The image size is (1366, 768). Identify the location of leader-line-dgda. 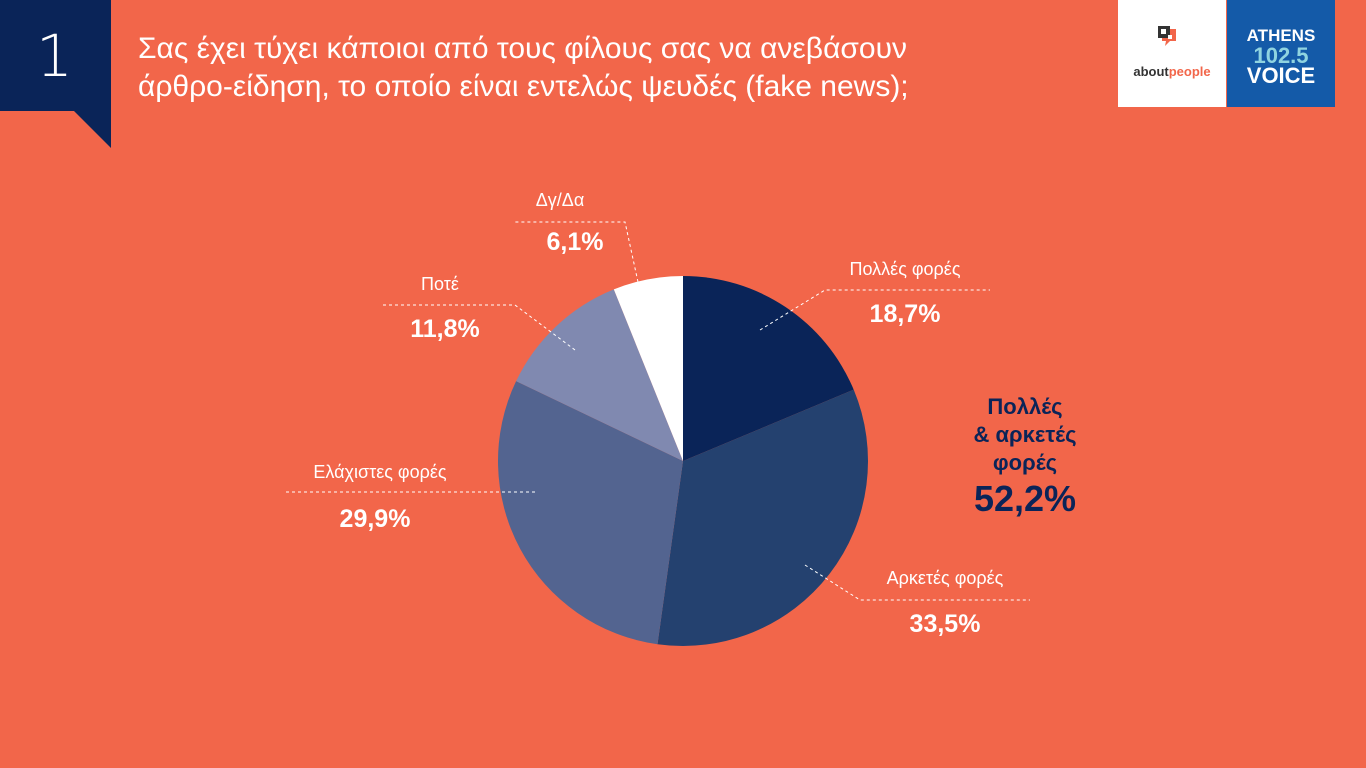
(577, 252).